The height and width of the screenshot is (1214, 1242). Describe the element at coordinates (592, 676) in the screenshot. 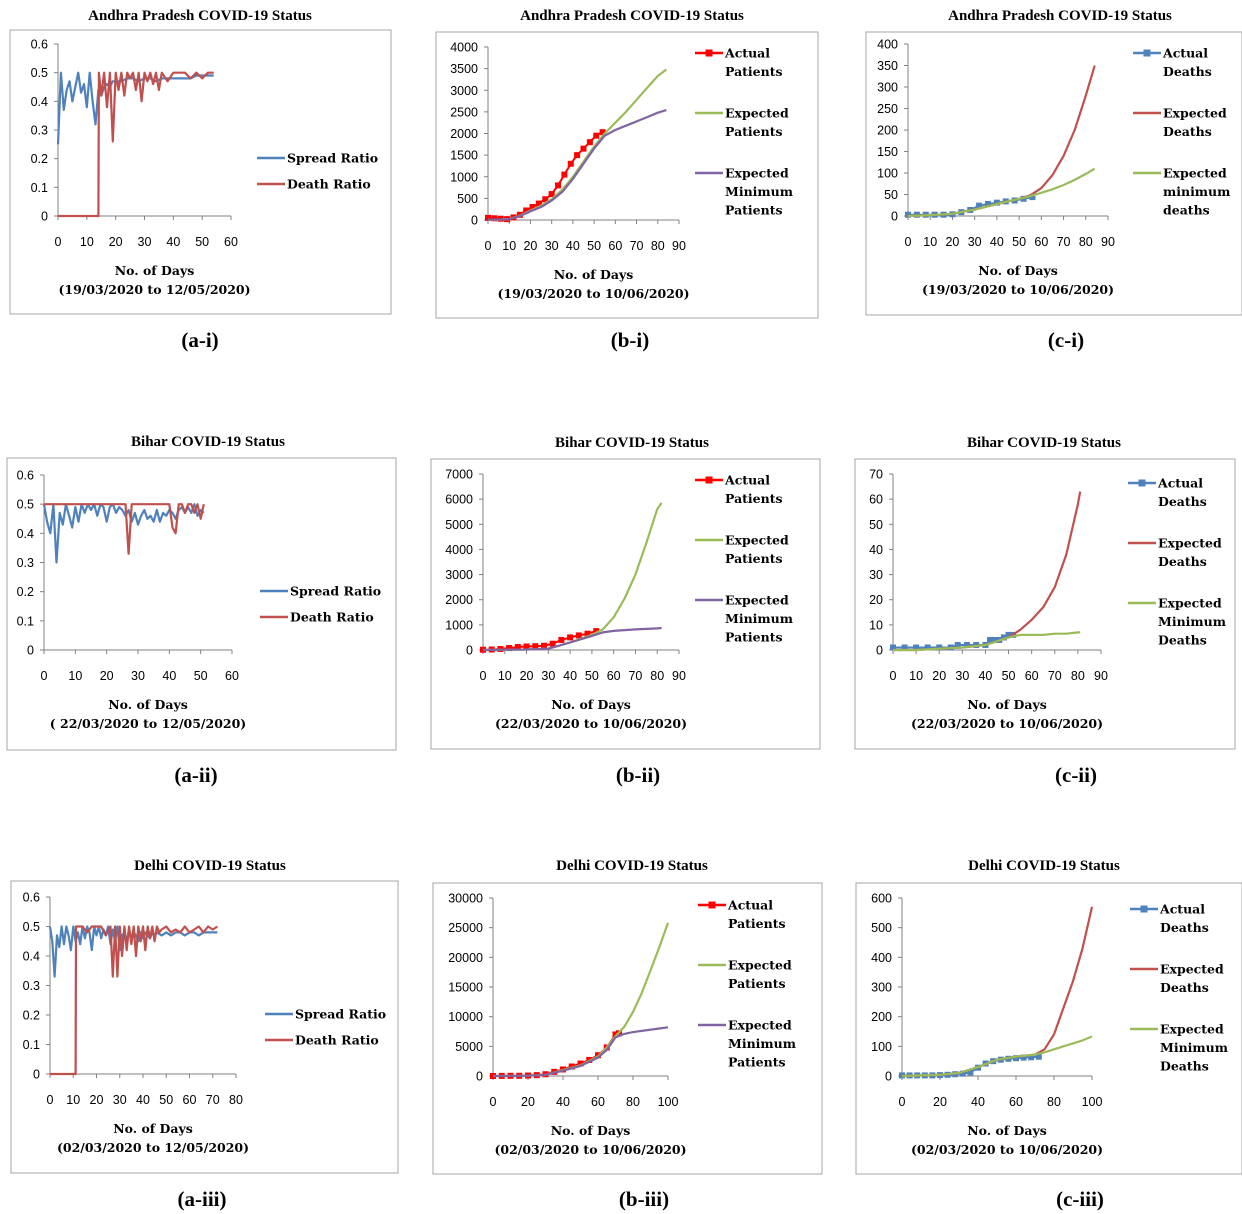

I see `x-tick-label: 50` at that location.